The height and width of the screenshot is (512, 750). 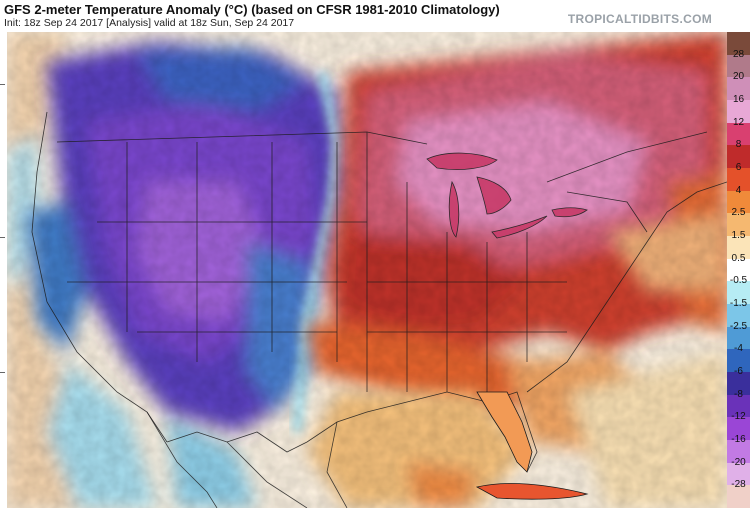 What do you see at coordinates (738, 371) in the screenshot?
I see `legend-label: -6` at bounding box center [738, 371].